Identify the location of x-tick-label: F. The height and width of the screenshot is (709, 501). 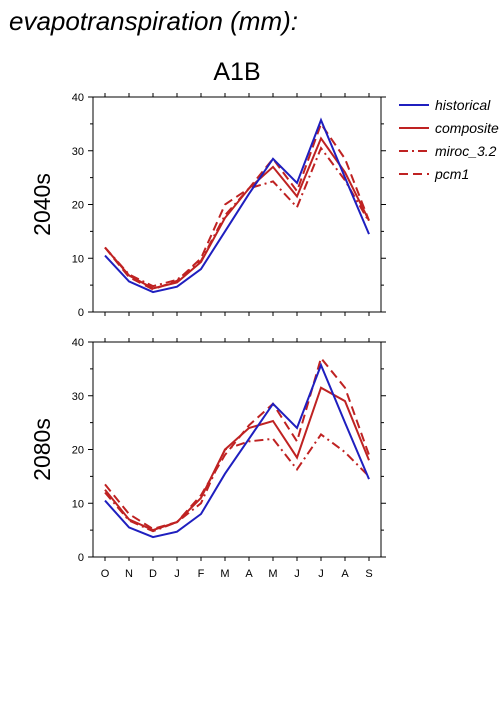
(201, 574).